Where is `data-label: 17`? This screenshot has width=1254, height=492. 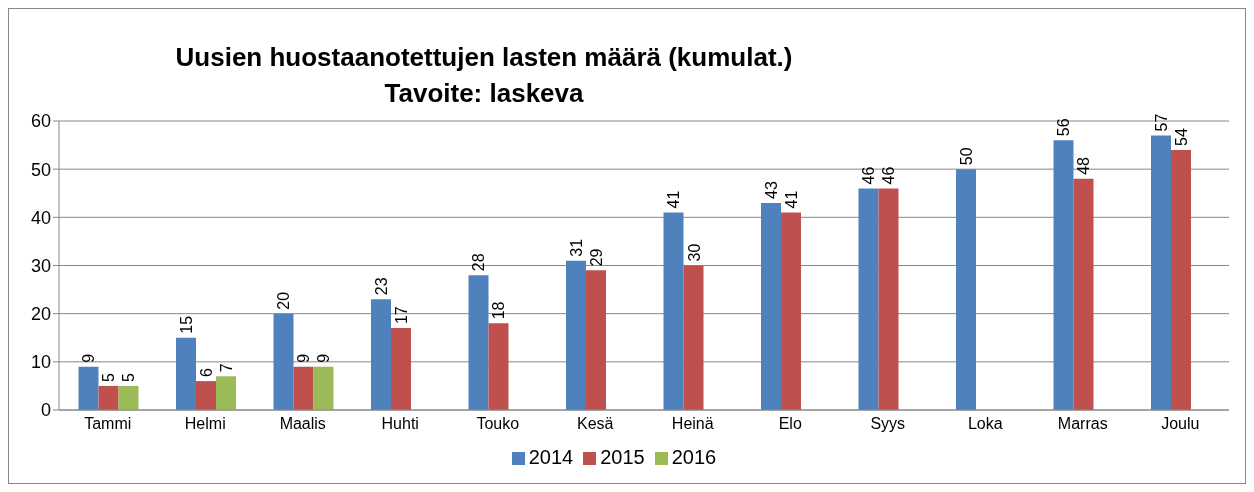 data-label: 17 is located at coordinates (401, 315).